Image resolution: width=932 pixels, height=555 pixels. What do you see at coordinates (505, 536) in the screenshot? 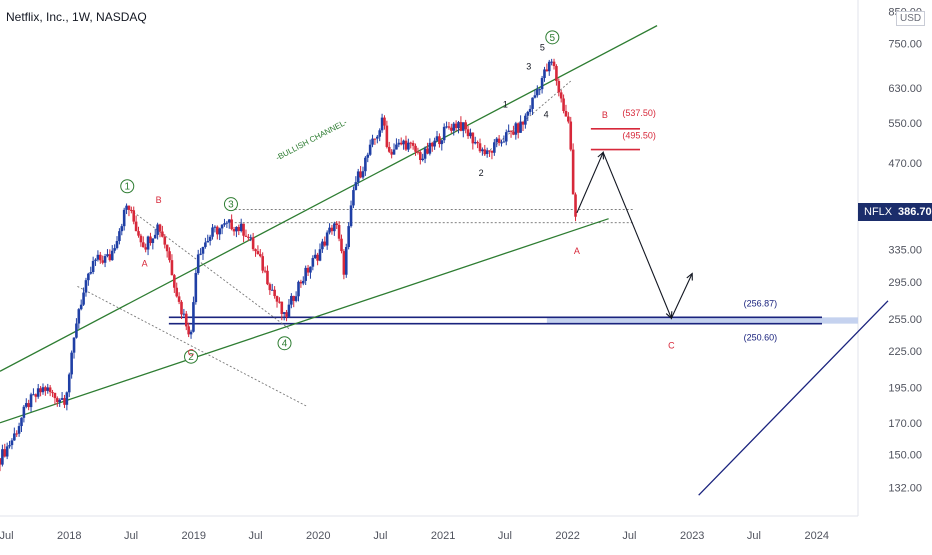
I see `x-tick-label: Jul` at bounding box center [505, 536].